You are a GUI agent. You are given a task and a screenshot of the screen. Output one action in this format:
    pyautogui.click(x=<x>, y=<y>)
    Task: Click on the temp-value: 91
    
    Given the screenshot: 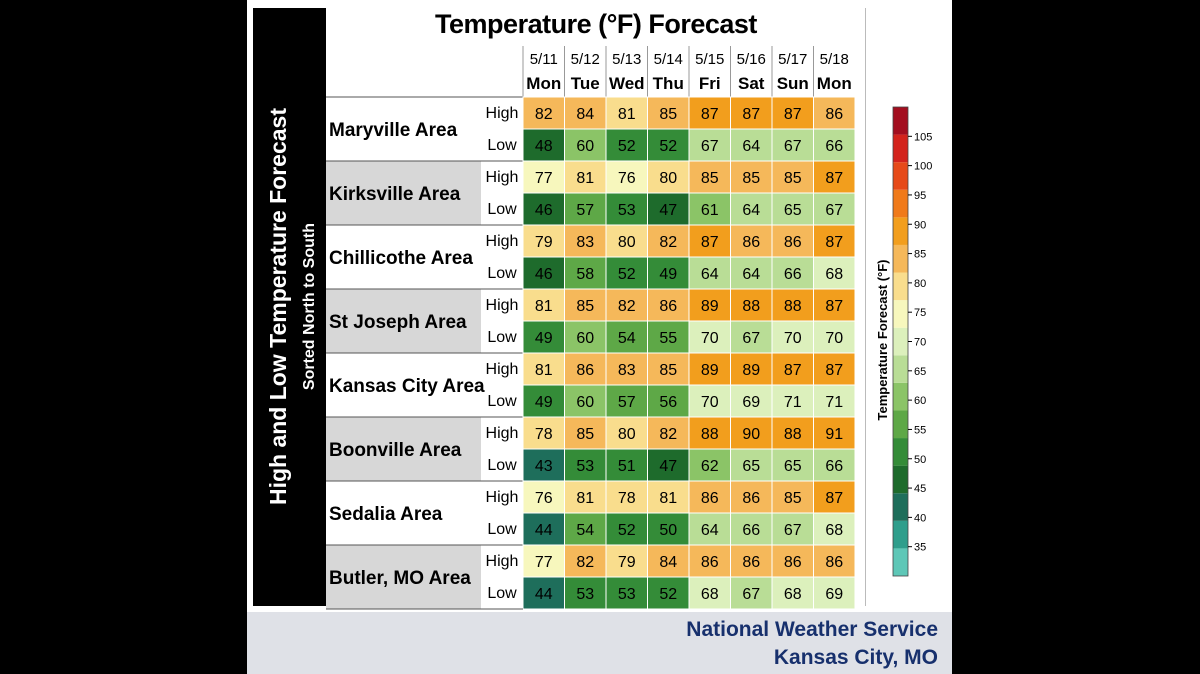 What is the action you would take?
    pyautogui.click(x=834, y=434)
    